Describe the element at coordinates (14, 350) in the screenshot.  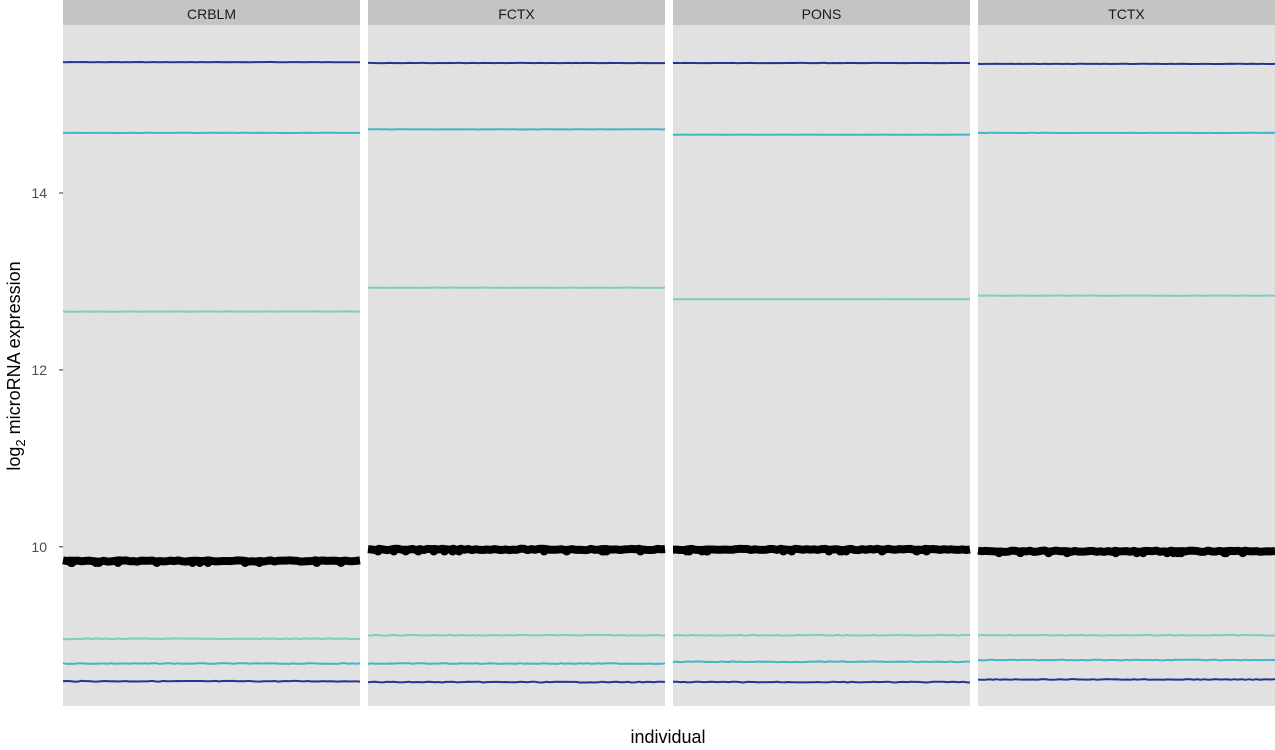
I see `y-axis-title-suffix: microRNA expression` at that location.